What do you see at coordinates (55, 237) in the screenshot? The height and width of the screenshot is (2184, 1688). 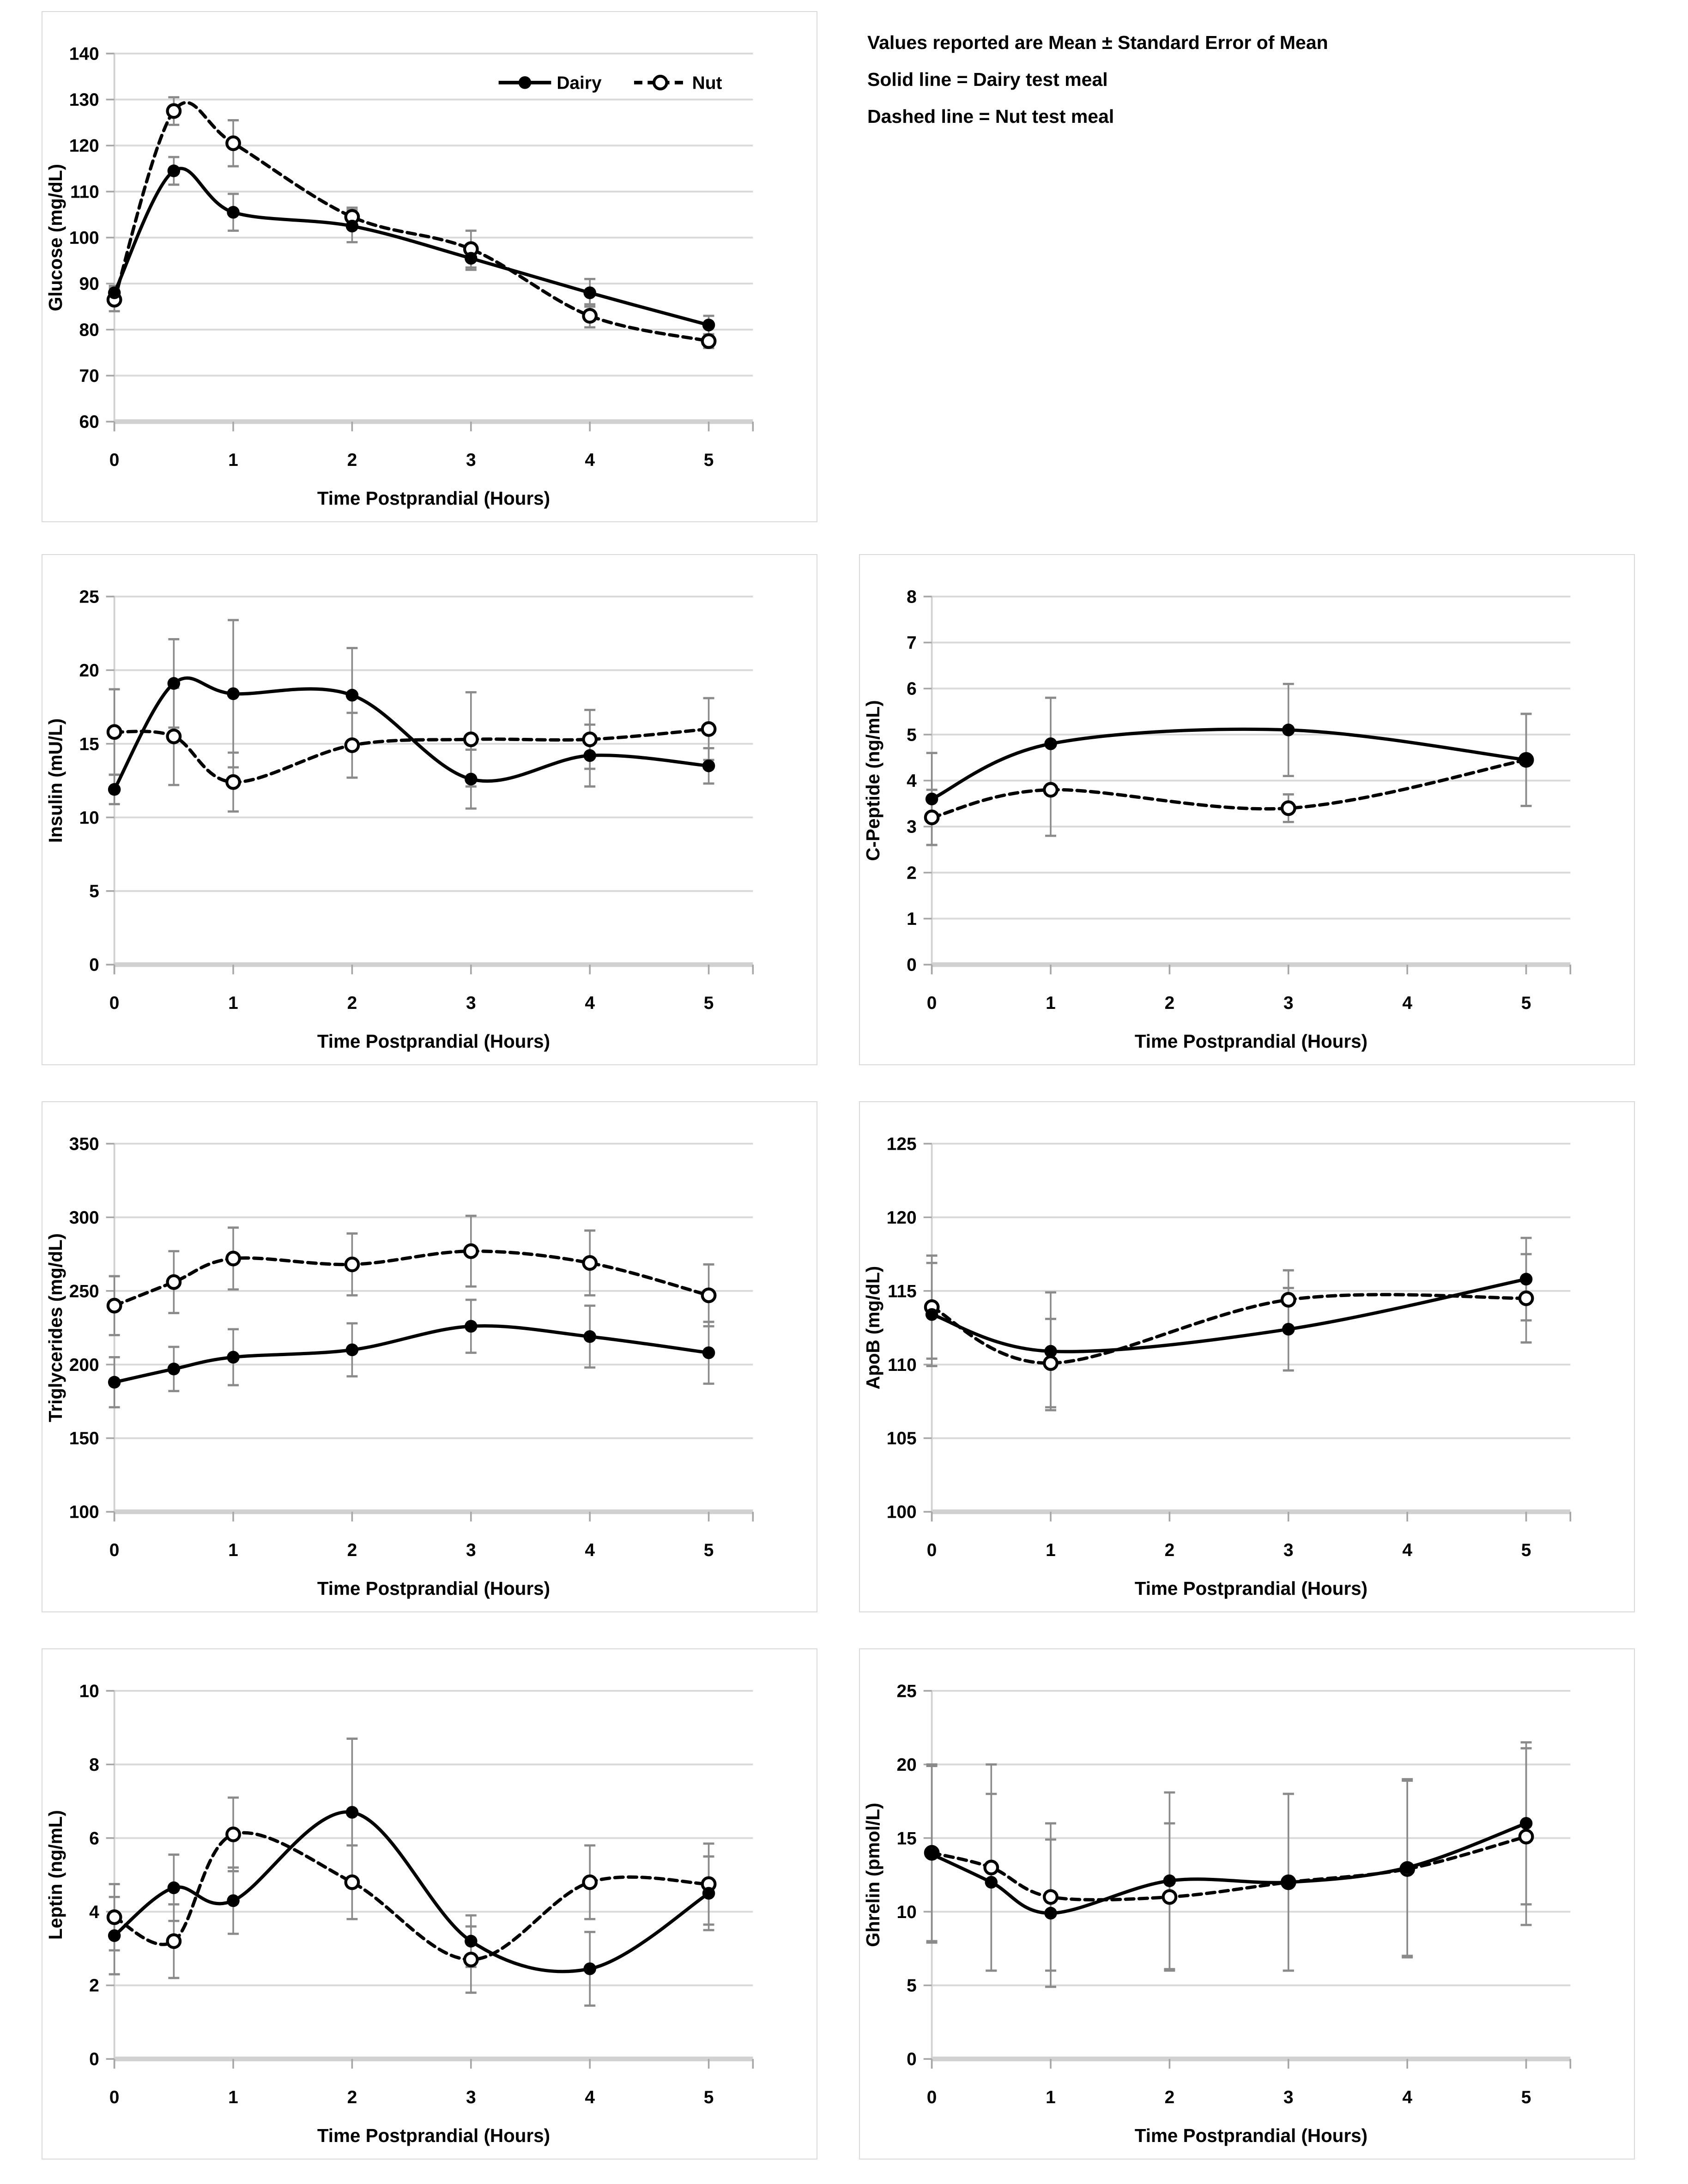 I see `y-axis-title: Glucose (mg/dL)` at bounding box center [55, 237].